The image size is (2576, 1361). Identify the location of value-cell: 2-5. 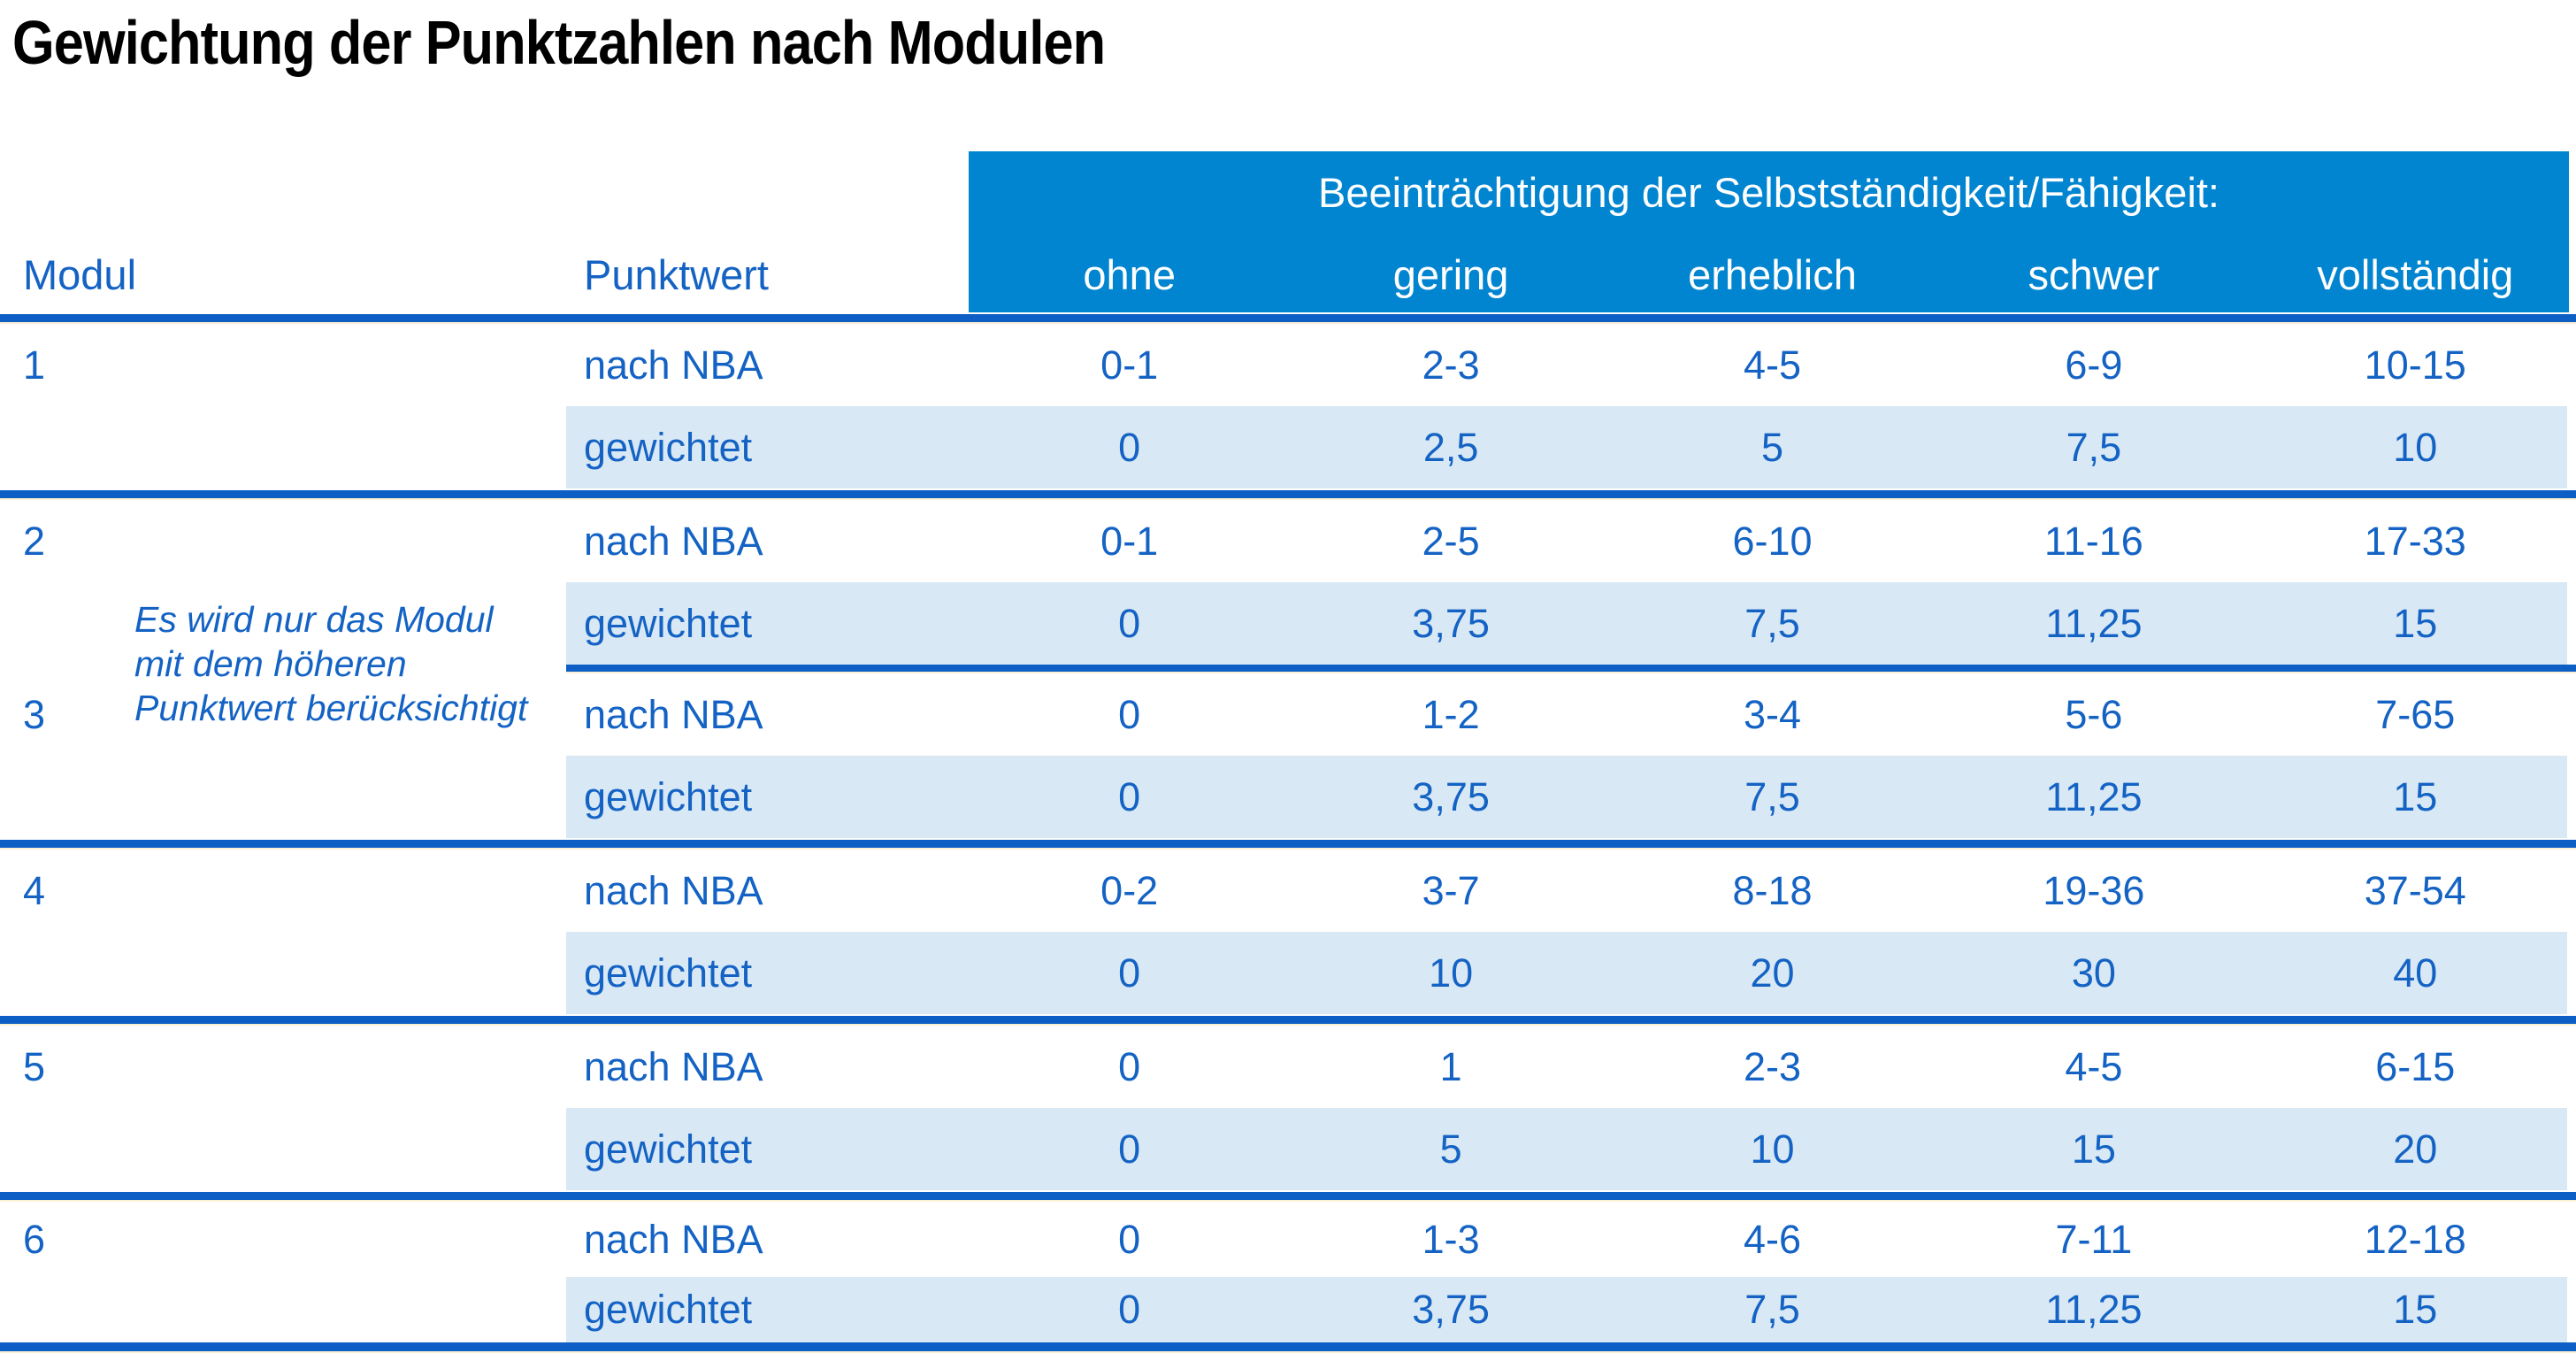
(1451, 541).